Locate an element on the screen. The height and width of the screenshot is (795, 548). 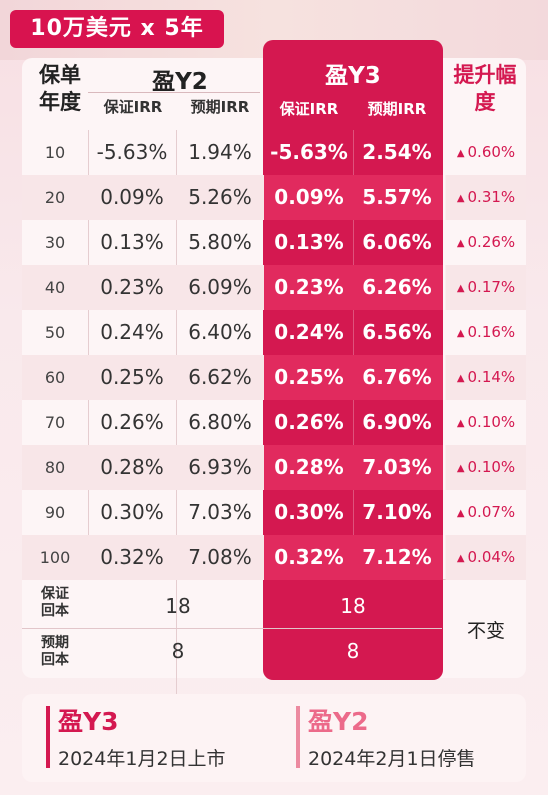
table-row: 90 0.30% 7.03% 0.30% 7.10% ▲ 0.07% is located at coordinates (274, 512).